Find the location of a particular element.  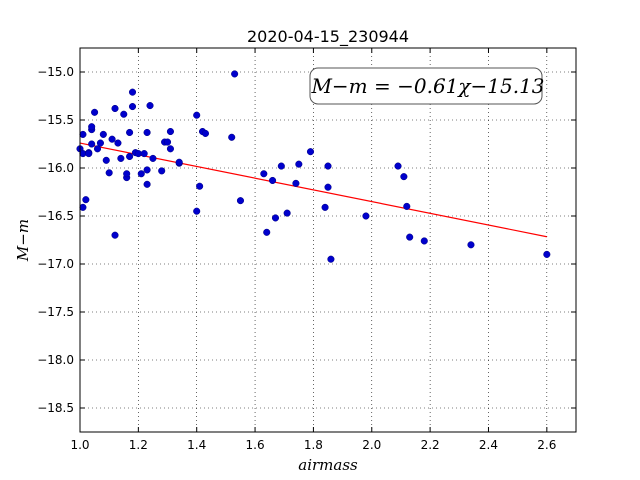

x-tick-label: 1.8 is located at coordinates (313, 445).